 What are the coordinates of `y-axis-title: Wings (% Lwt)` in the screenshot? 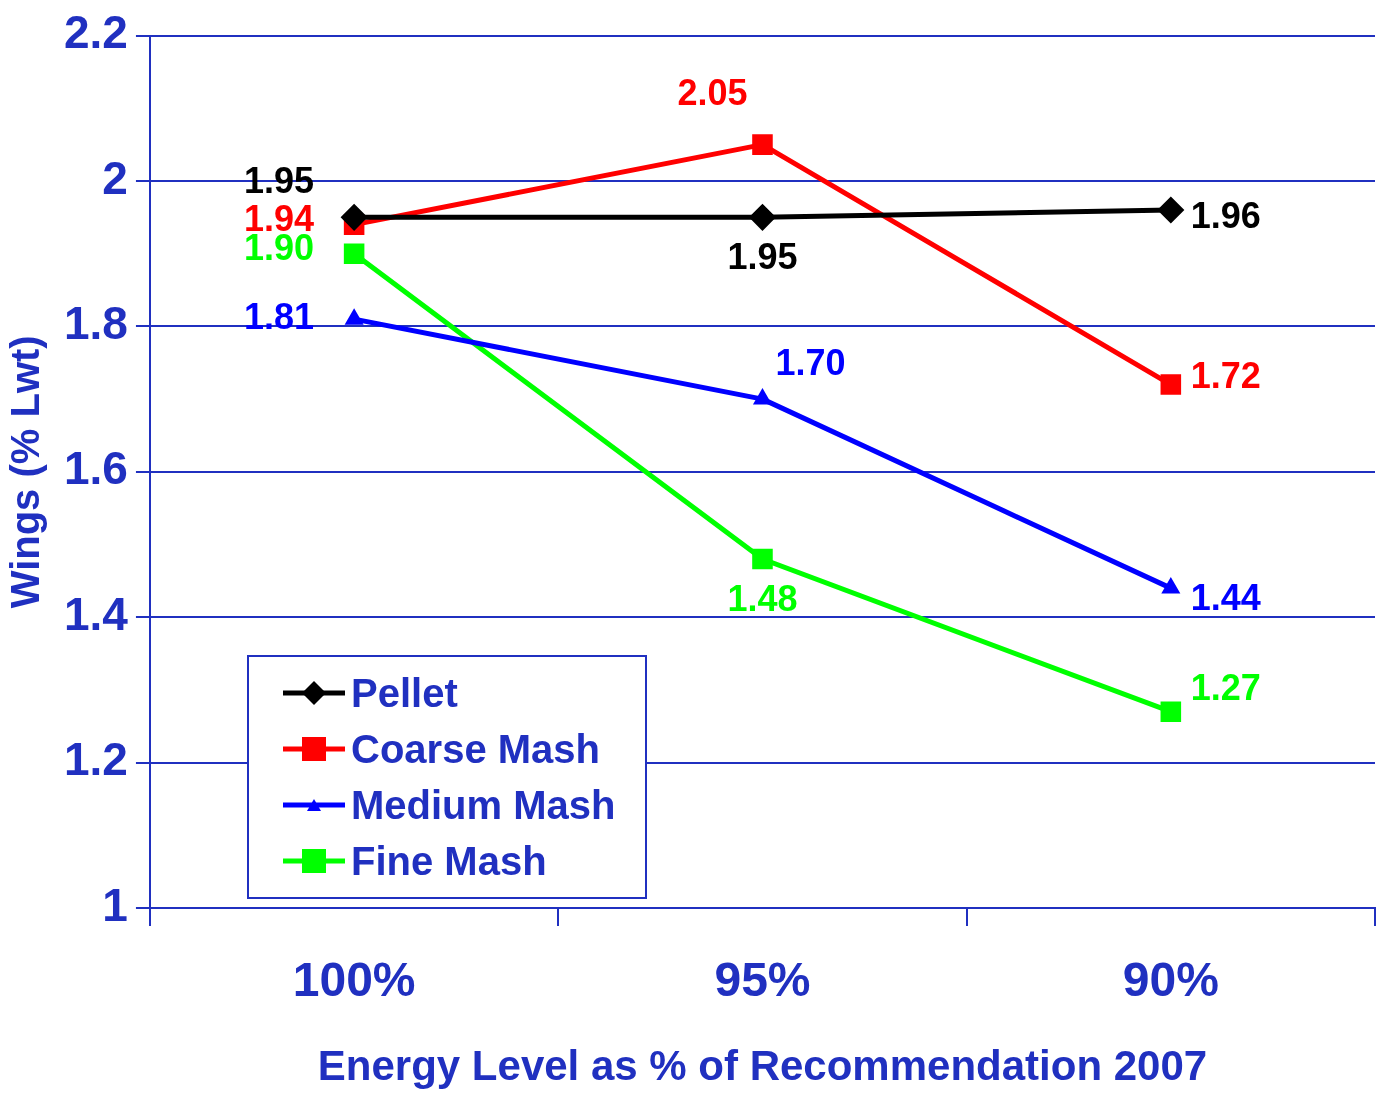 It's located at (25, 472).